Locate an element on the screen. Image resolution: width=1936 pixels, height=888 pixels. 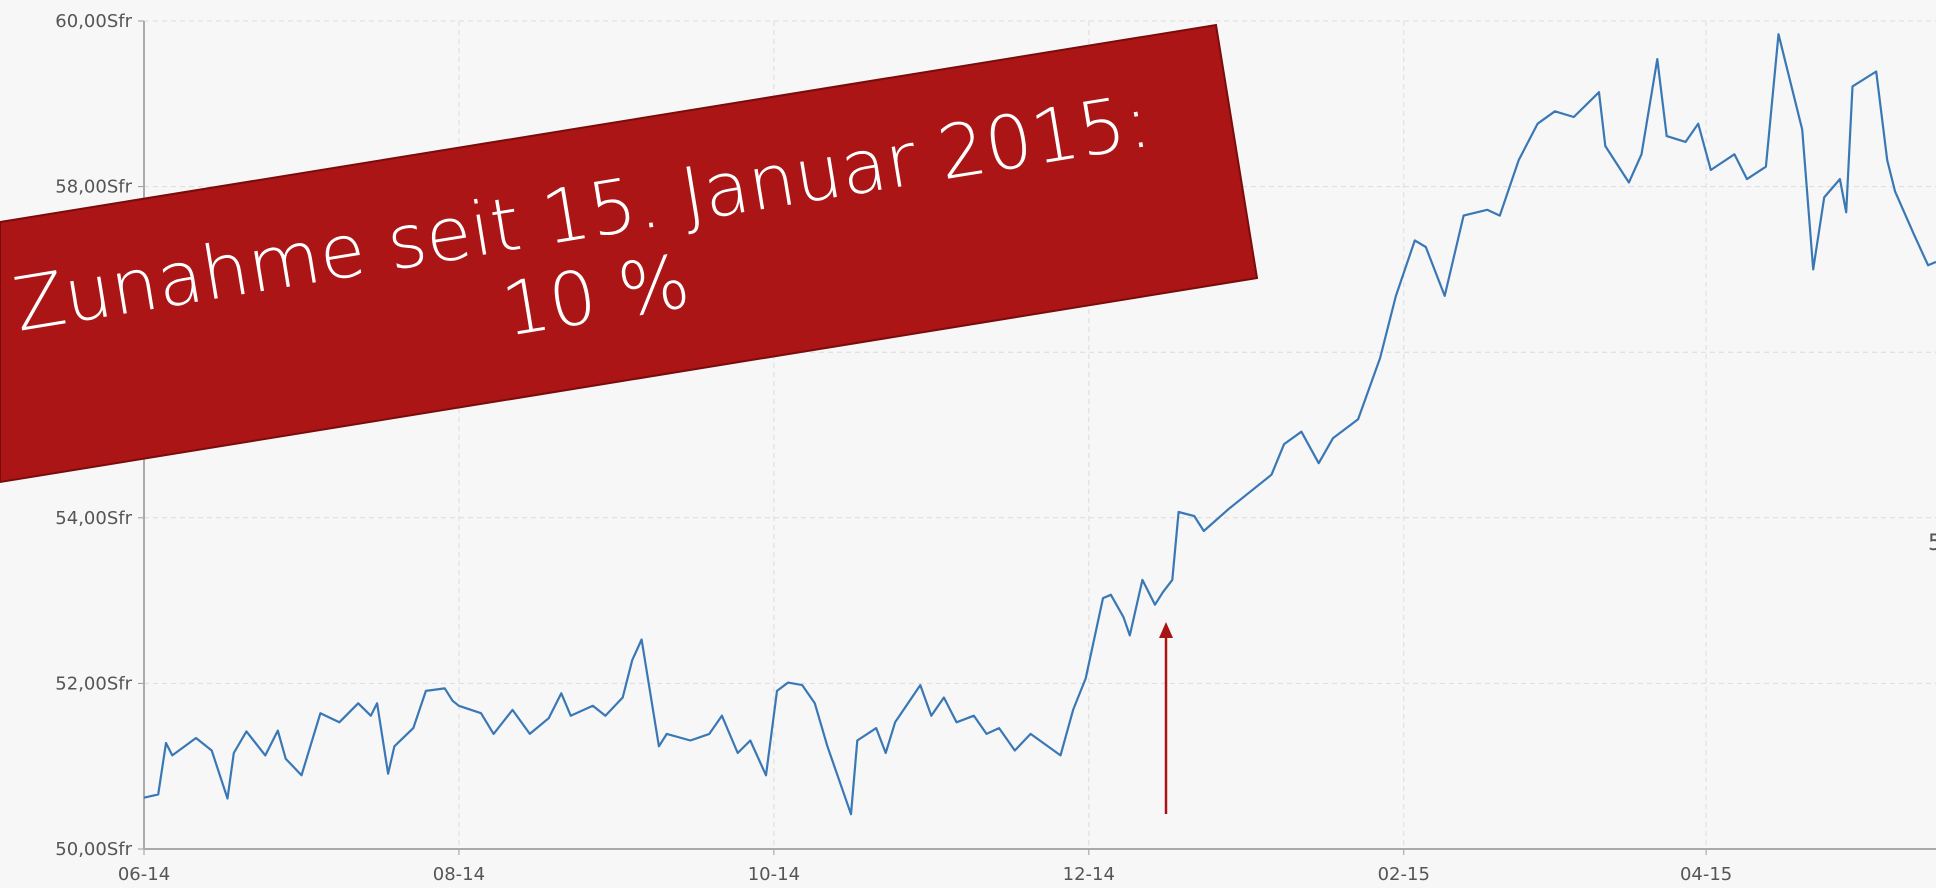
x-tick-label: 10-14 is located at coordinates (774, 874).